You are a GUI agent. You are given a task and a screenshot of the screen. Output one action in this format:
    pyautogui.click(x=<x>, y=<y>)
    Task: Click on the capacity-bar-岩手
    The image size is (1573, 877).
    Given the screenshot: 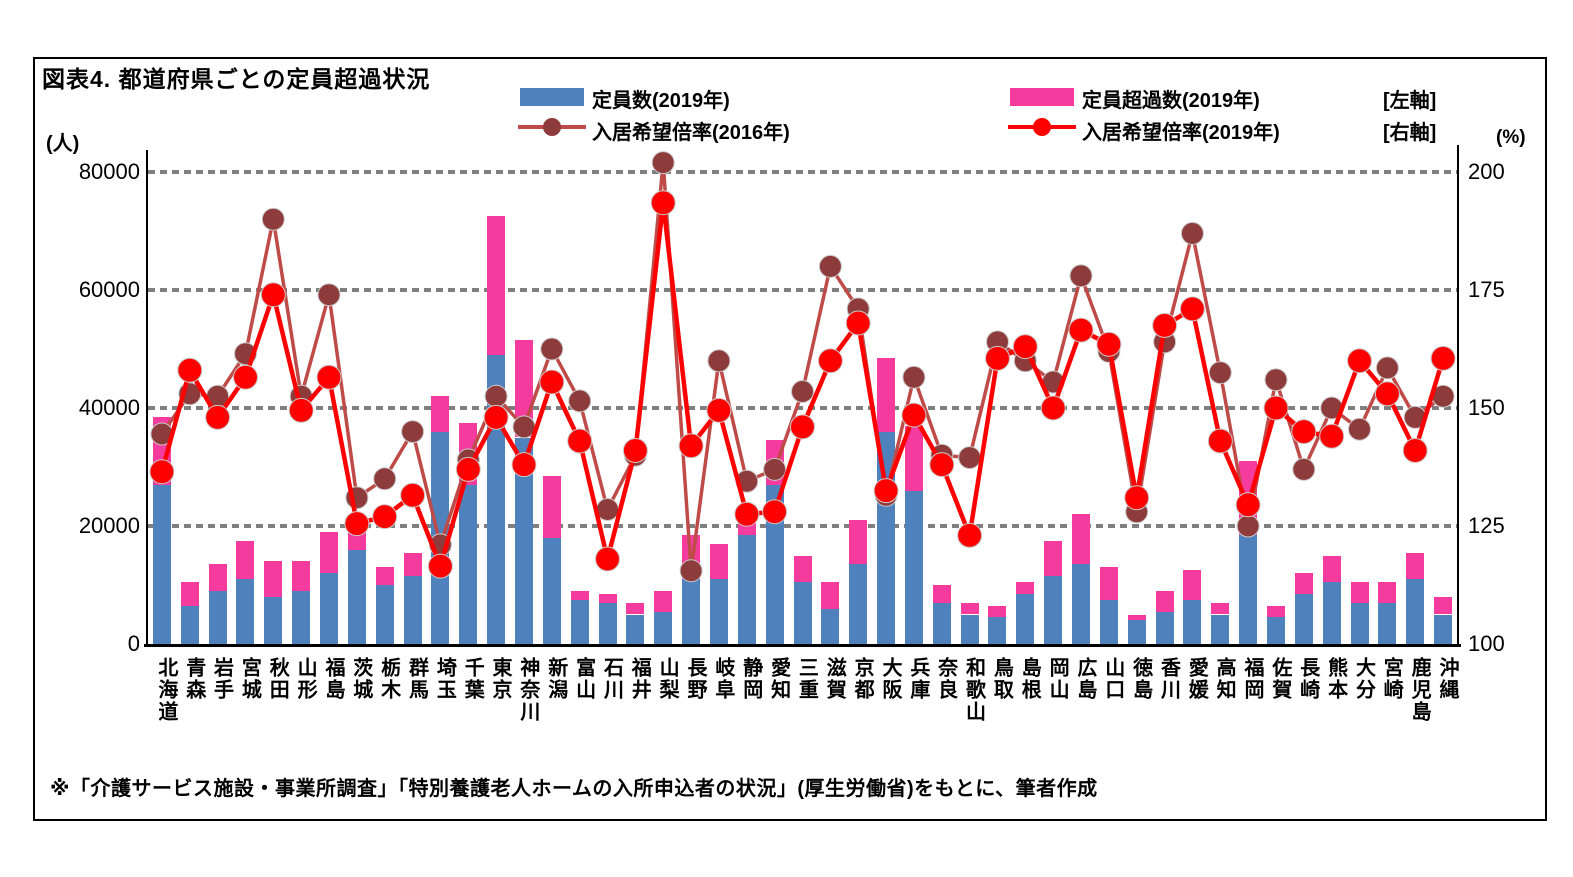 What is the action you would take?
    pyautogui.click(x=217, y=617)
    